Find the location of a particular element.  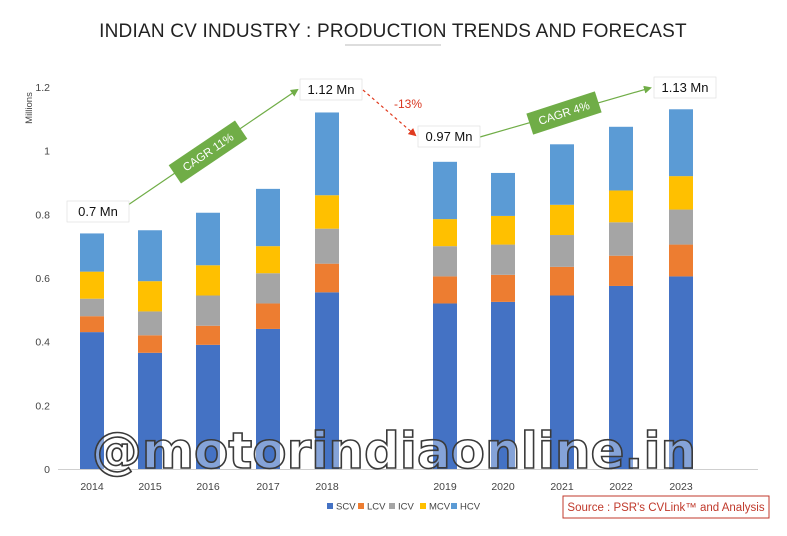

y-axis-ticks: 0 0.2 0.4 0.6 0.8 1 1.2 is located at coordinates (42, 279).